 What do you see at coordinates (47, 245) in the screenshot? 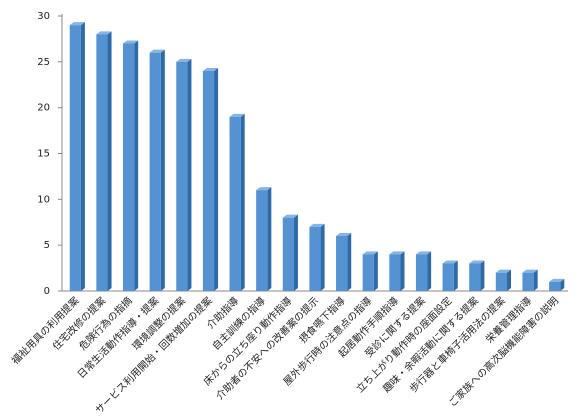
I see `y-tick-label: 5` at bounding box center [47, 245].